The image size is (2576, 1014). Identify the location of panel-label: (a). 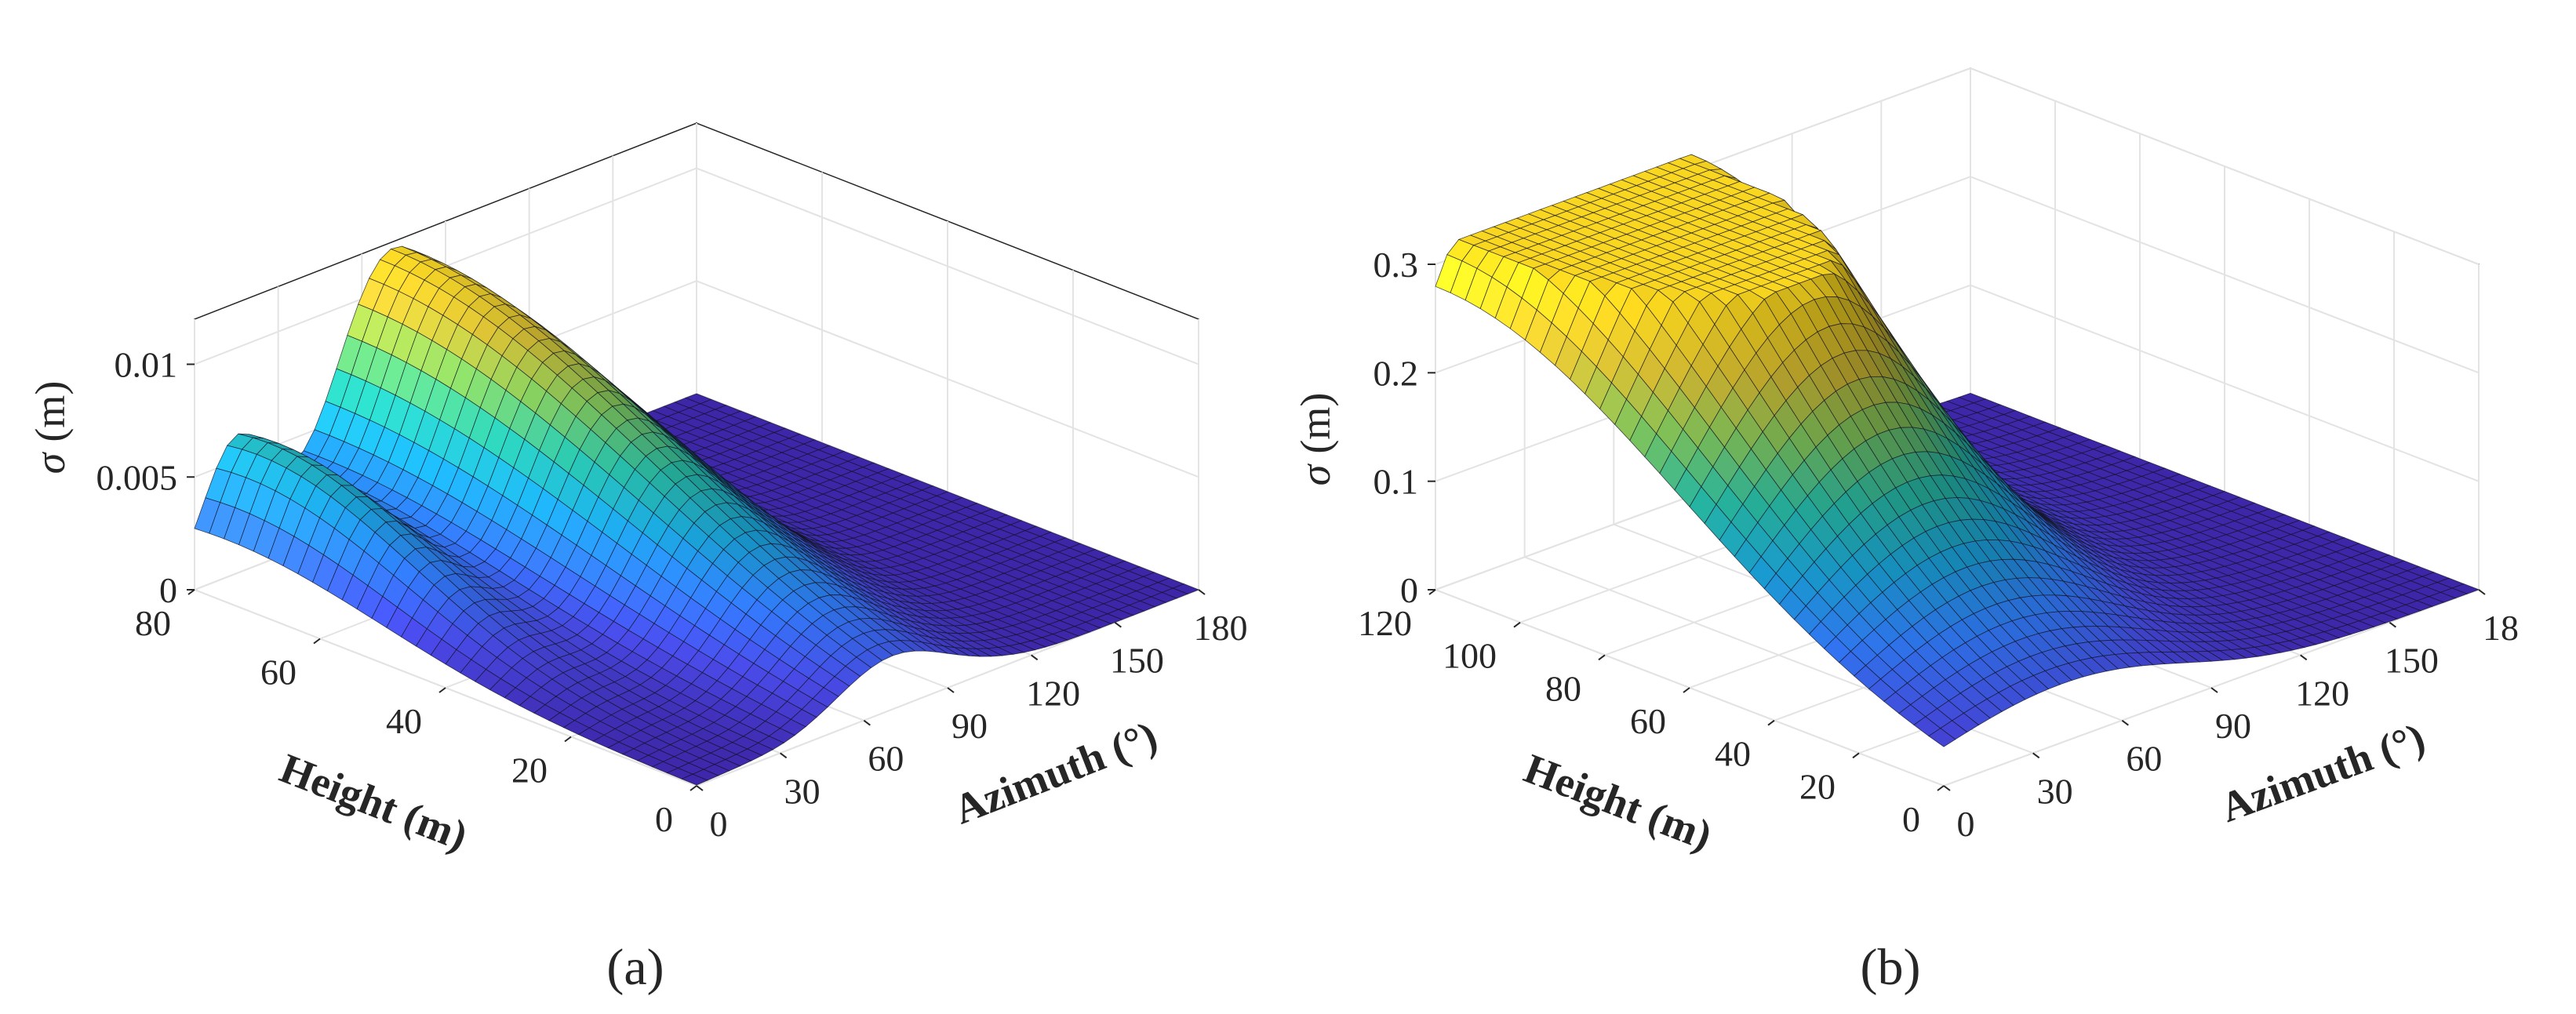
(635, 967).